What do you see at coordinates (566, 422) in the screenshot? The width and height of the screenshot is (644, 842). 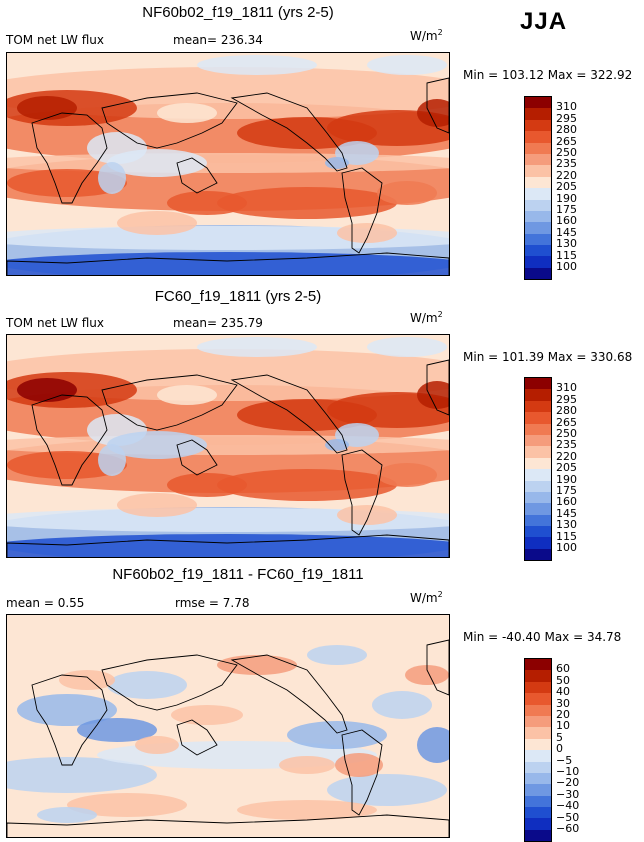 I see `colorbar-tick-label: 265` at bounding box center [566, 422].